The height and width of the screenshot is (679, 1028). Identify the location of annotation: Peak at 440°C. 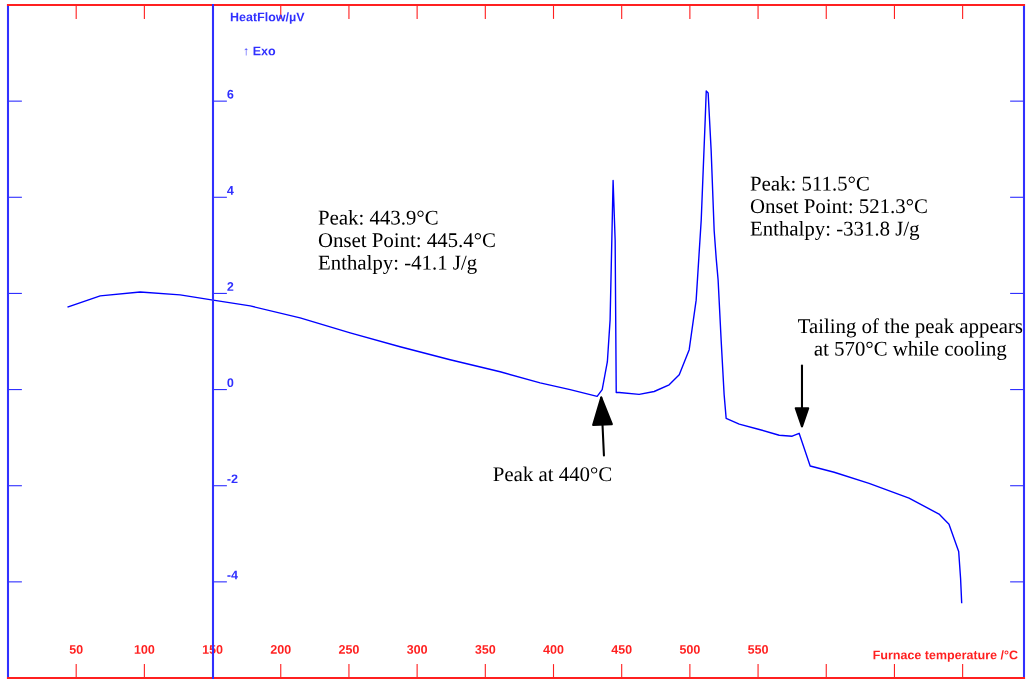
(552, 474).